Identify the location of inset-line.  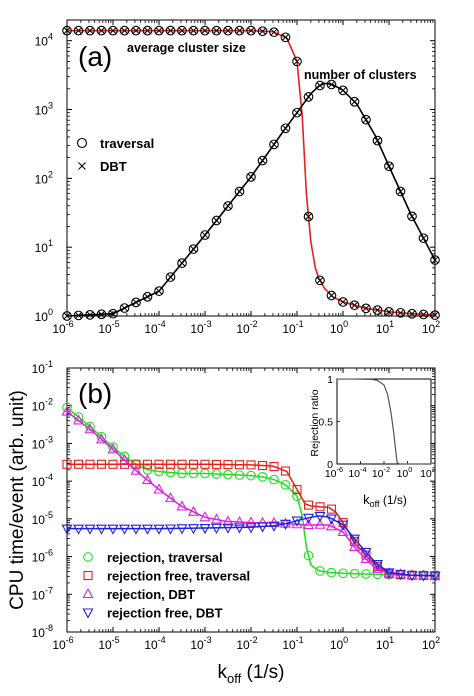
(384, 421).